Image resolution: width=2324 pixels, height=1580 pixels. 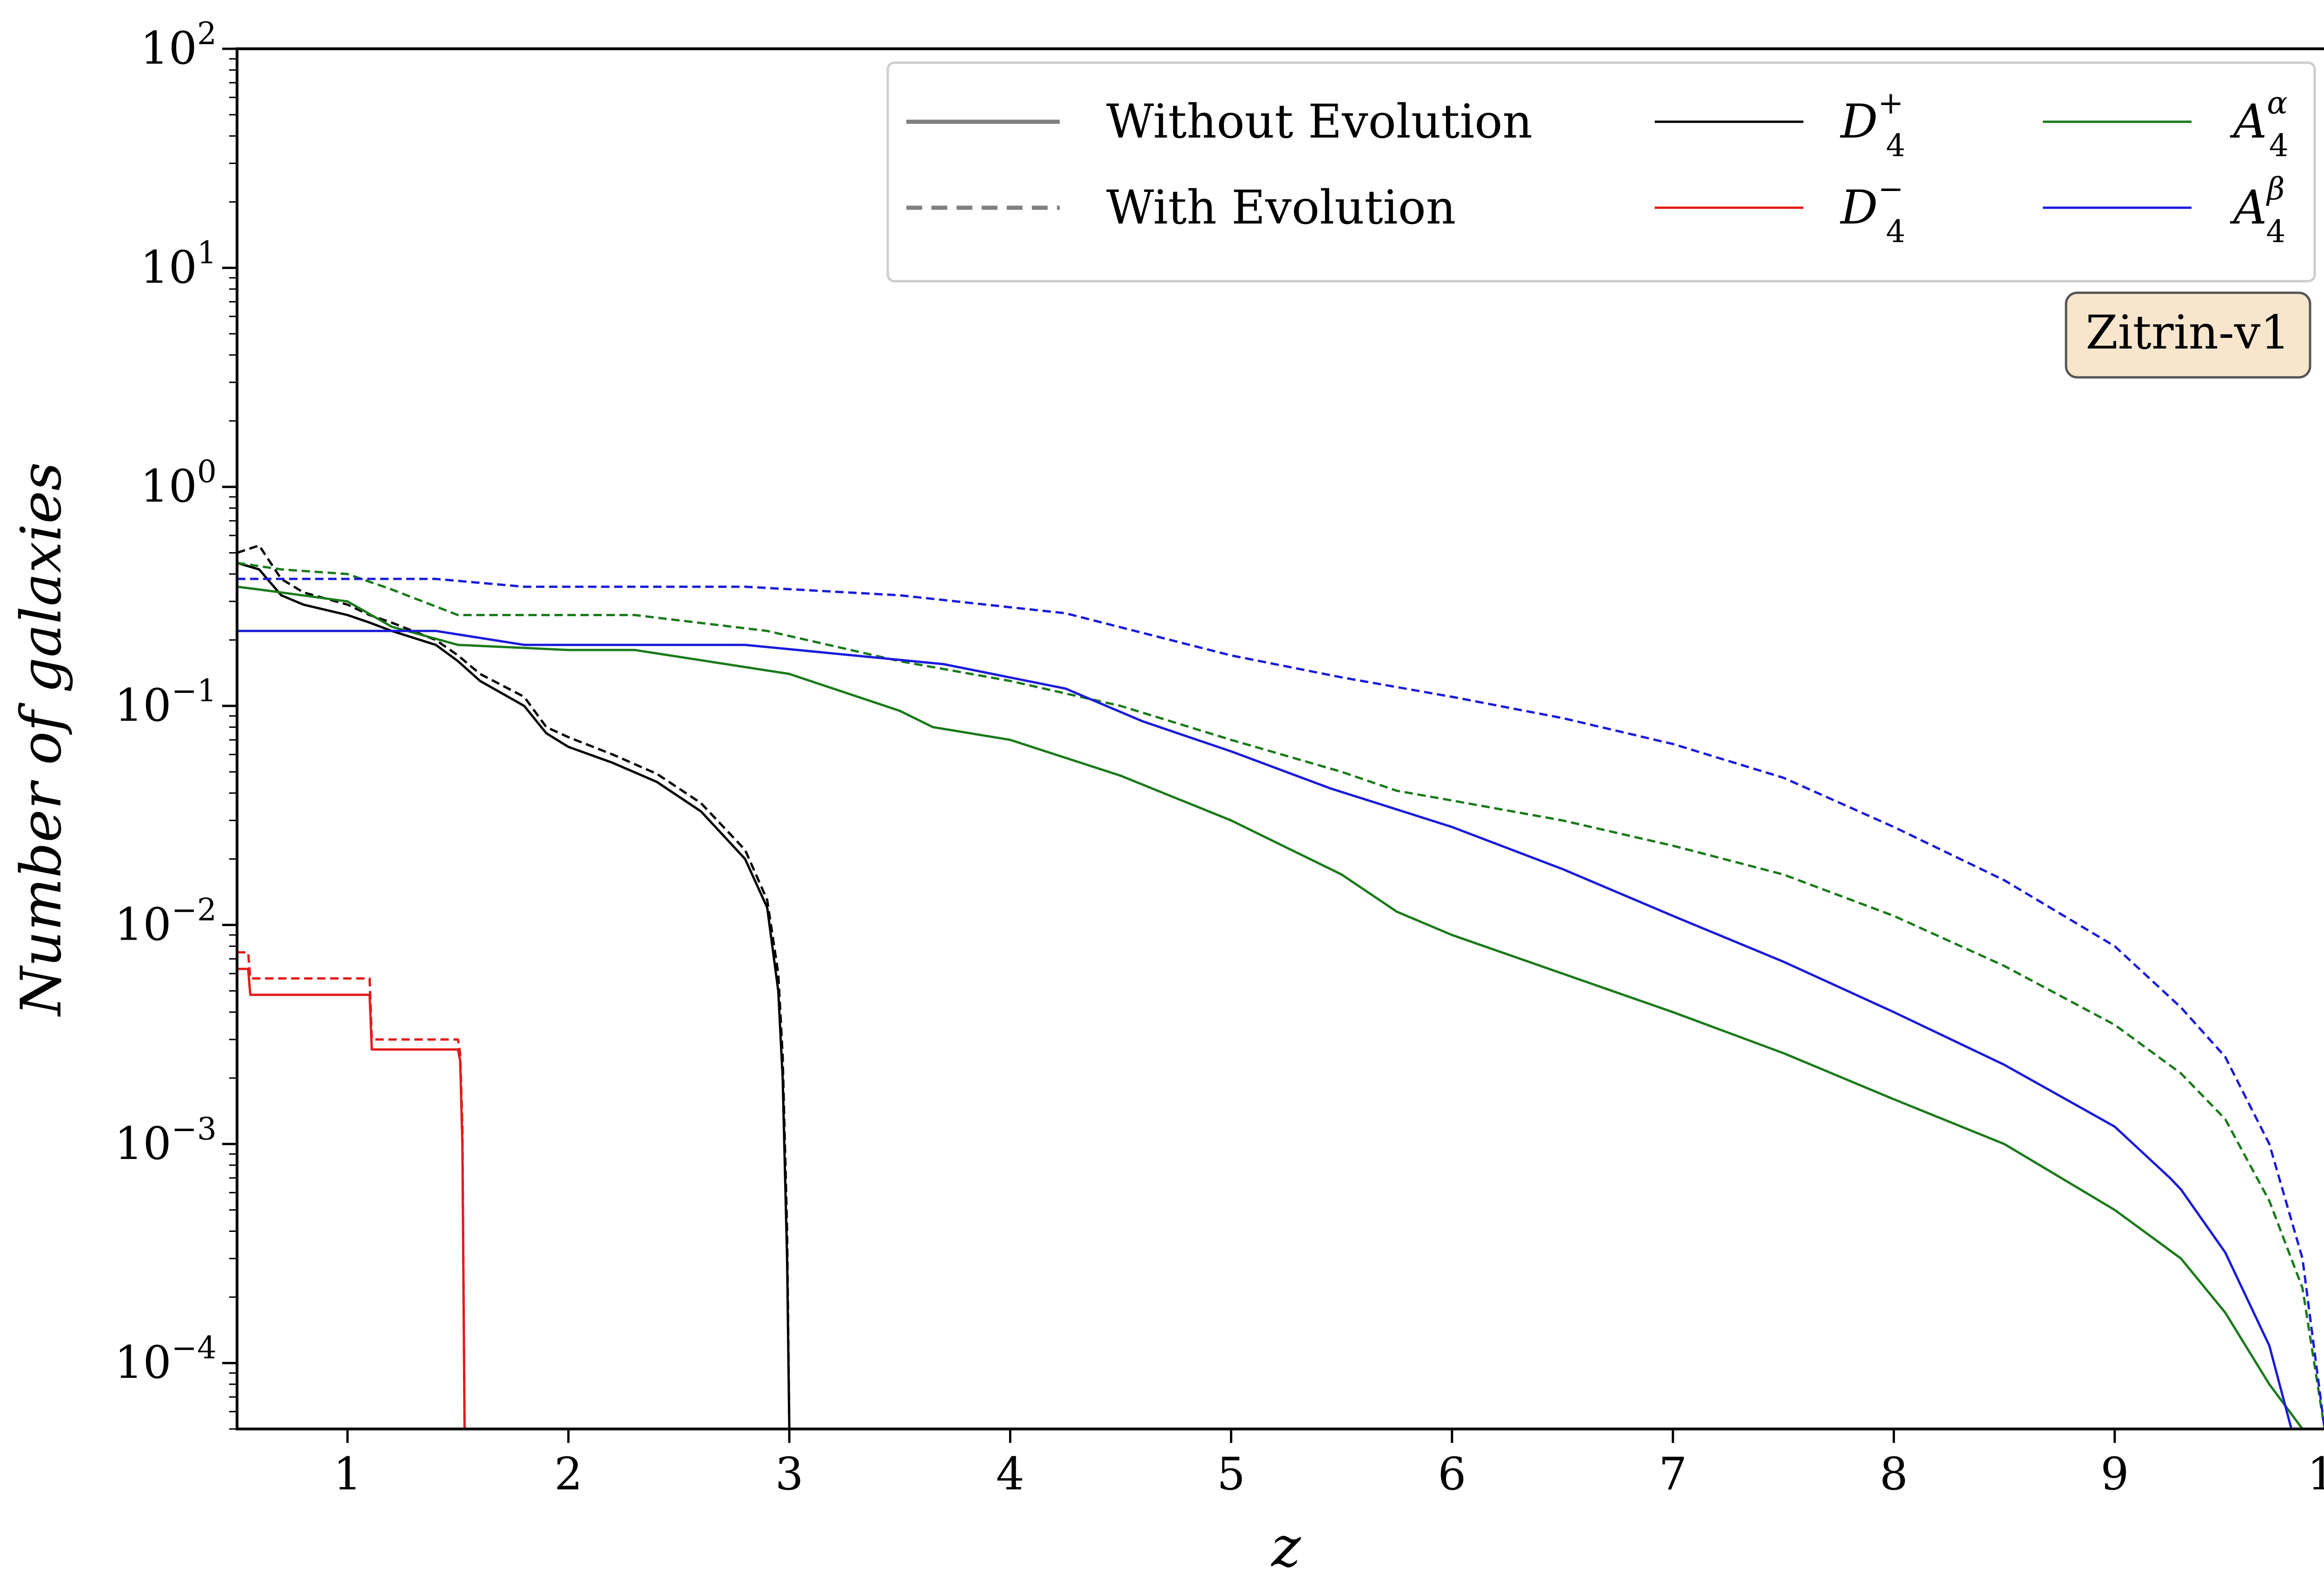 What do you see at coordinates (166, 702) in the screenshot?
I see `y-tick-label: 10⁻¹` at bounding box center [166, 702].